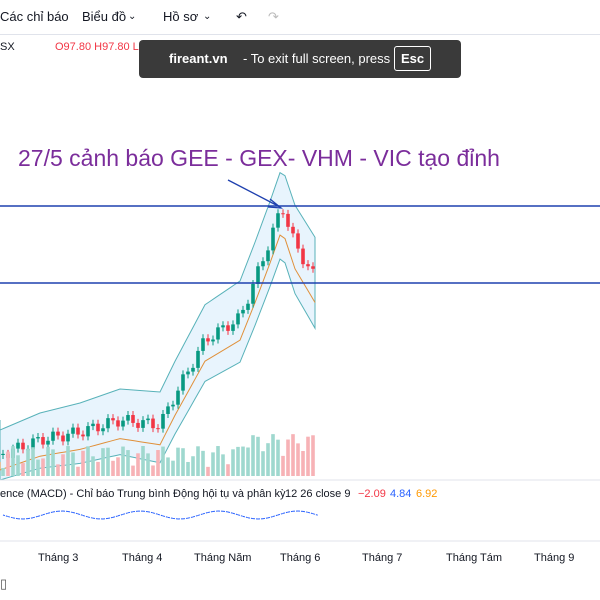 The height and width of the screenshot is (600, 600). I want to click on x-tick-label: Tháng Tám, so click(474, 558).